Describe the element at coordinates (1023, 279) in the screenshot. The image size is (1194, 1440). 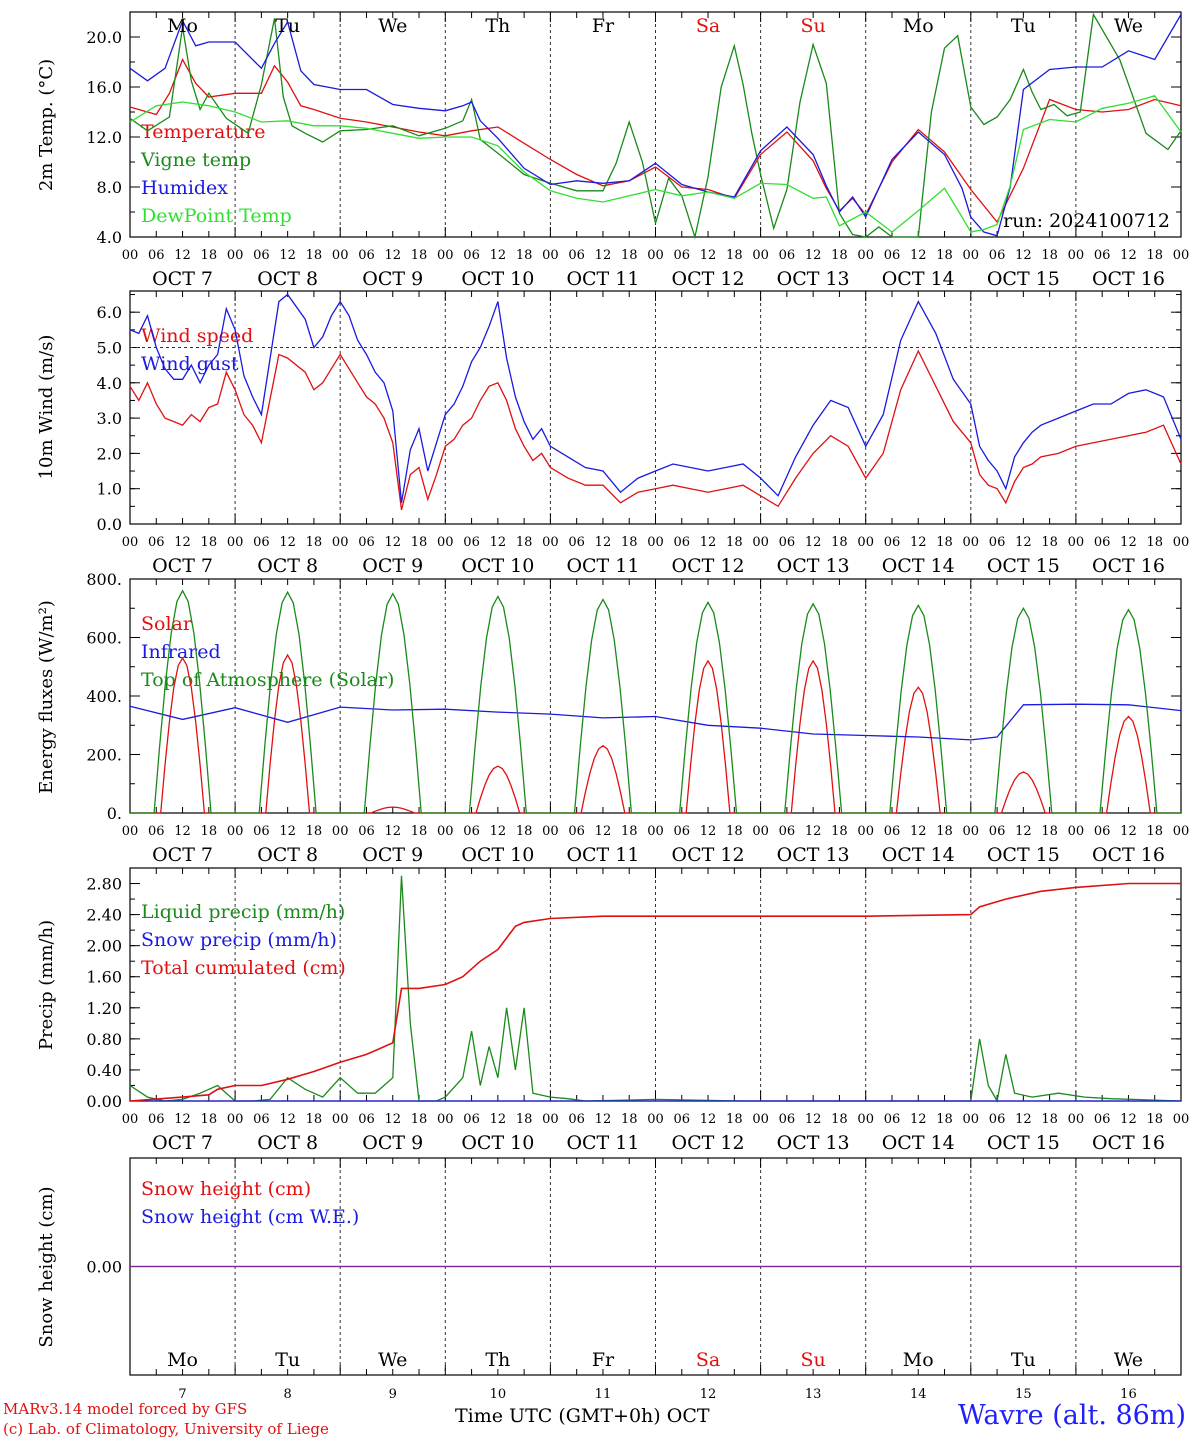
I see `date-label: OCT 15` at that location.